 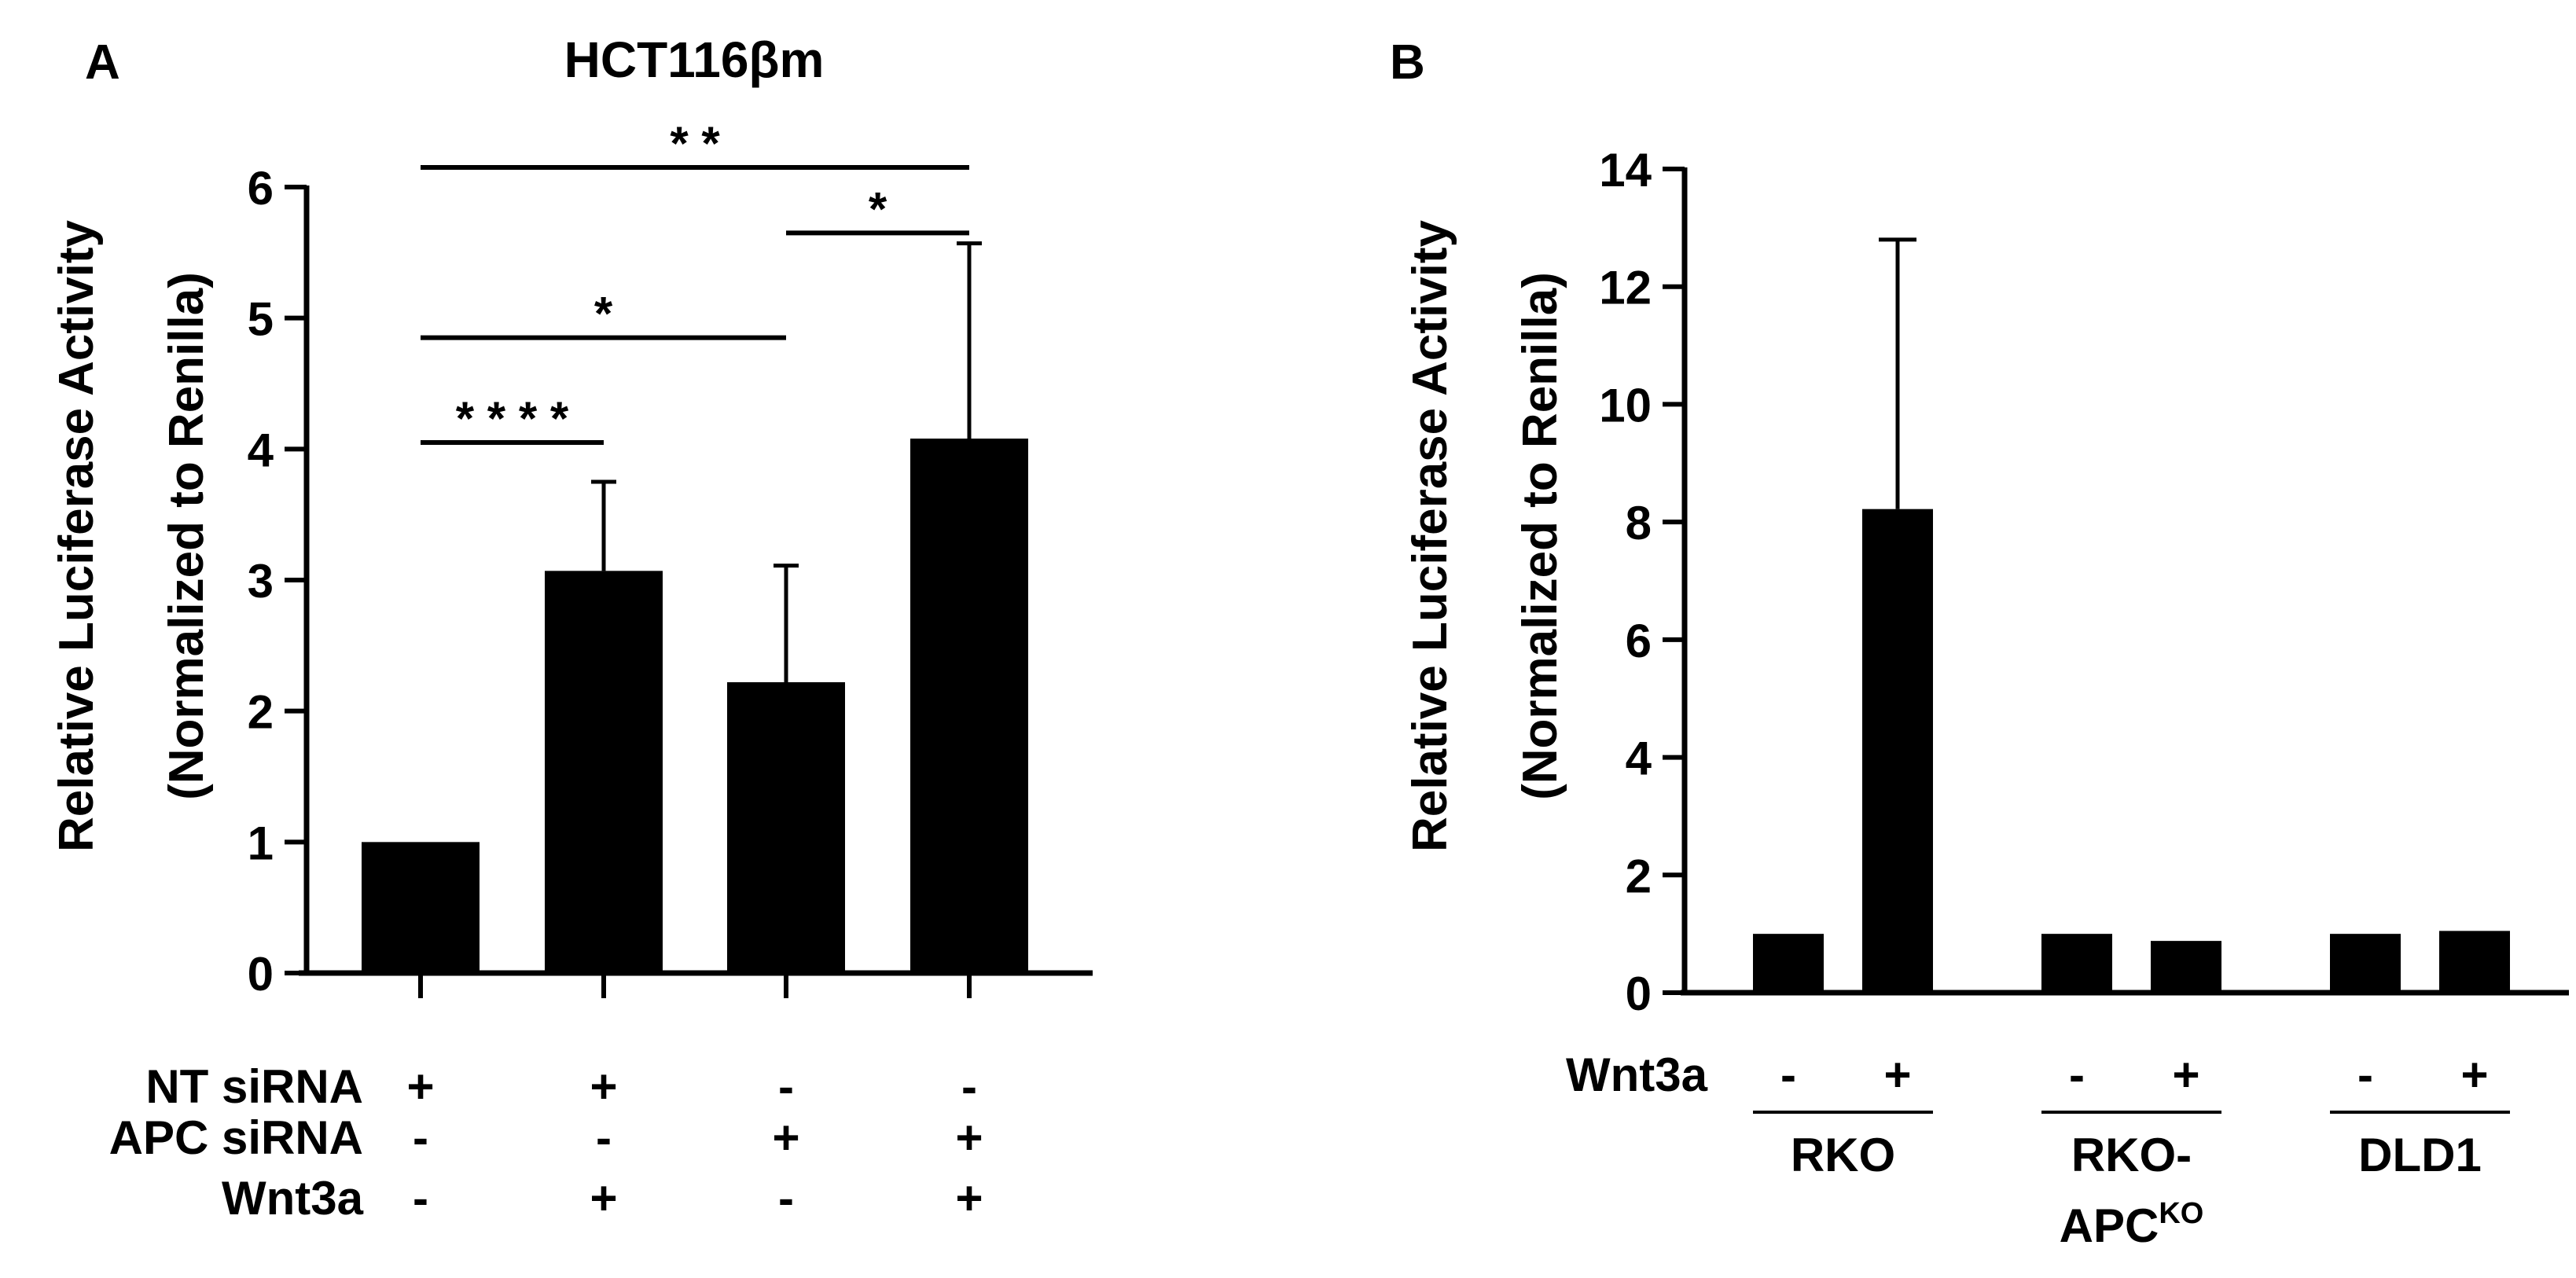 What do you see at coordinates (293, 1198) in the screenshot?
I see `condition-label-a: Wnt3a` at bounding box center [293, 1198].